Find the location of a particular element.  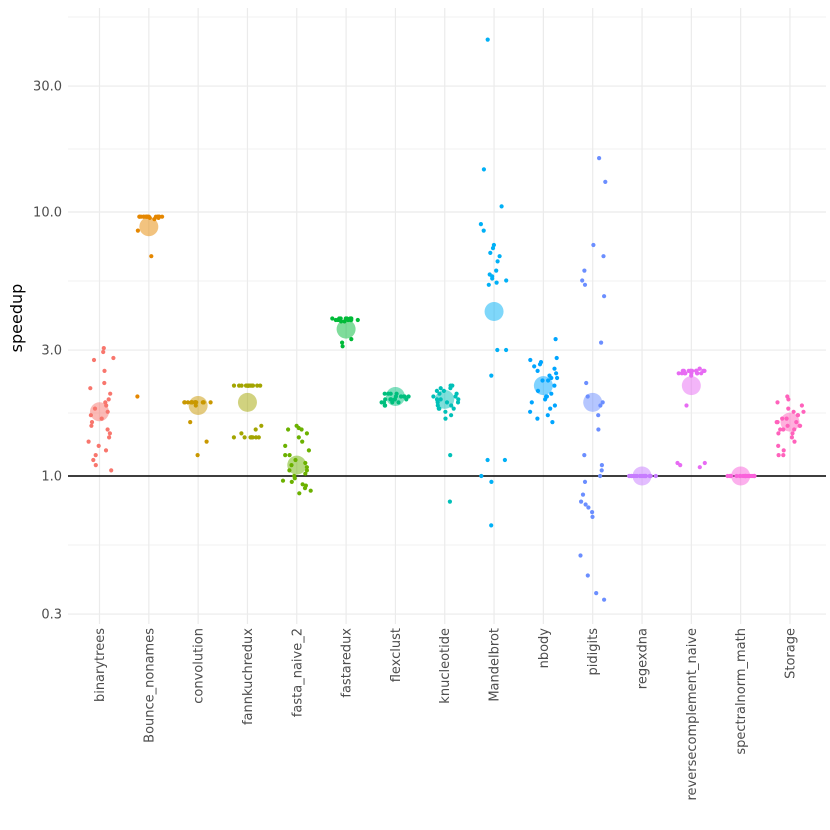

x-tick-label: fastaredux is located at coordinates (347, 663).